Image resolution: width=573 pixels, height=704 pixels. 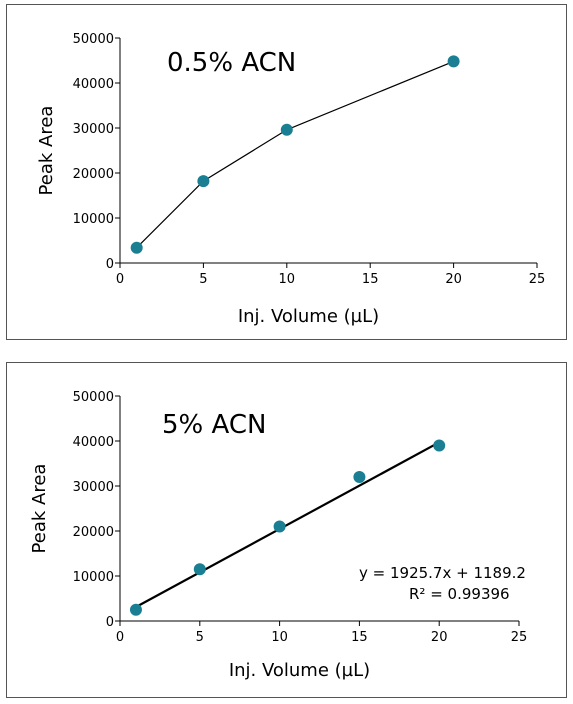 I want to click on equation-annotation: y = 1925.7x + 1189.2, so click(x=442, y=573).